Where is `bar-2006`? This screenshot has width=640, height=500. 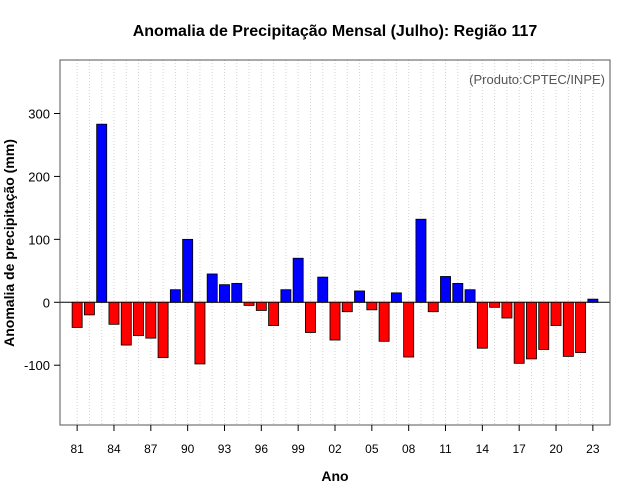 bar-2006 is located at coordinates (384, 321).